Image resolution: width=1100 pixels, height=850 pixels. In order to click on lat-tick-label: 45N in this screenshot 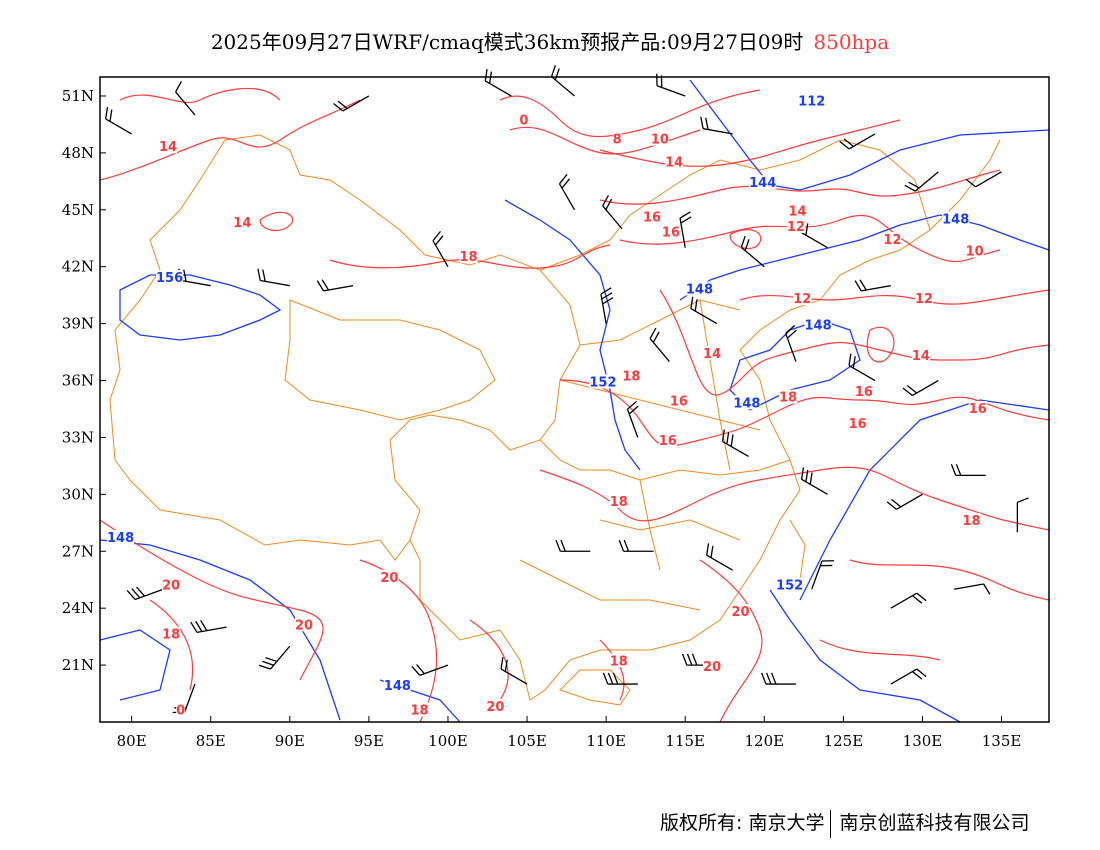, I will do `click(78, 210)`.